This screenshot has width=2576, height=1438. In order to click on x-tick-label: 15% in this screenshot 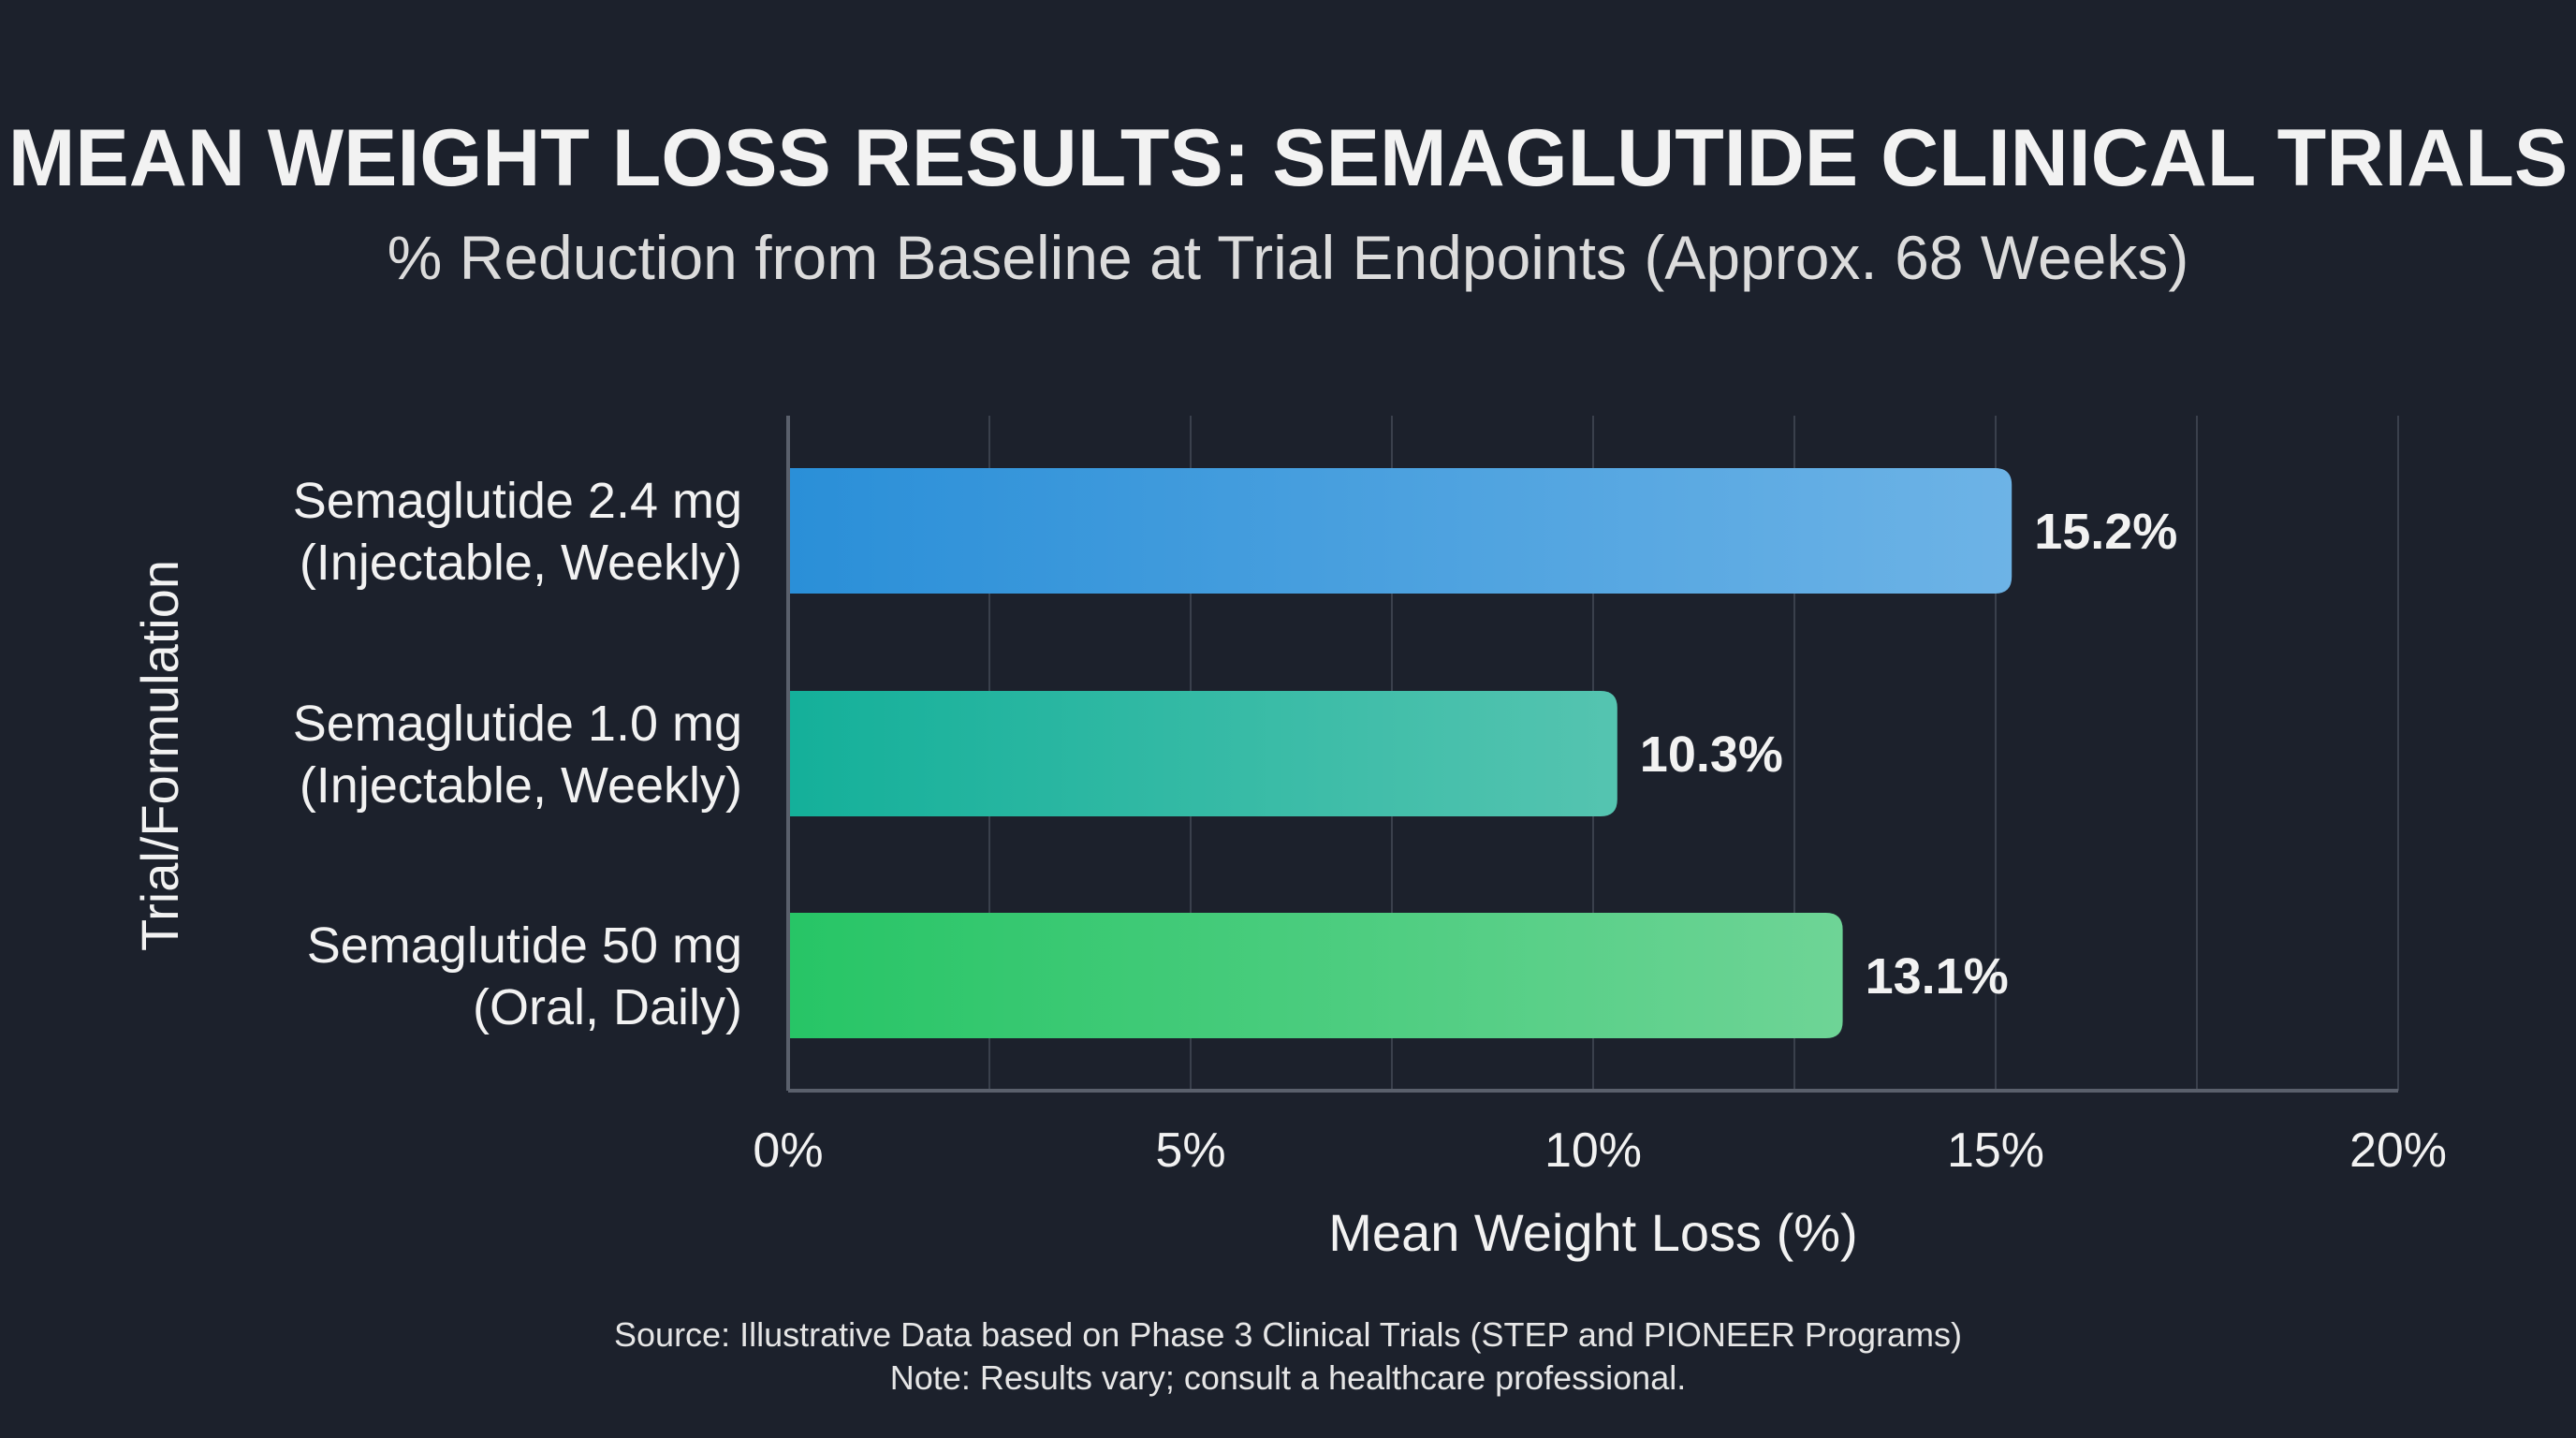, I will do `click(1996, 1150)`.